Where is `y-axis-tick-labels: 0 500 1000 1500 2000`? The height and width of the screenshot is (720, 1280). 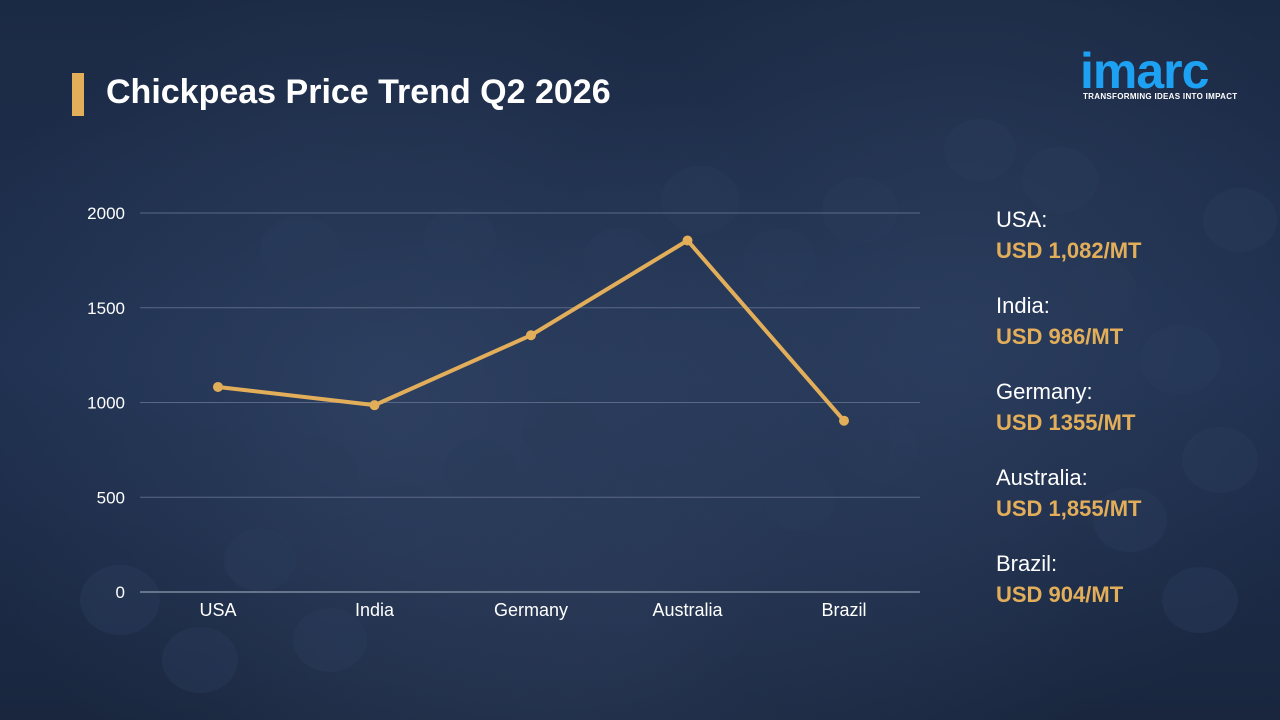
y-axis-tick-labels: 0 500 1000 1500 2000 is located at coordinates (106, 403).